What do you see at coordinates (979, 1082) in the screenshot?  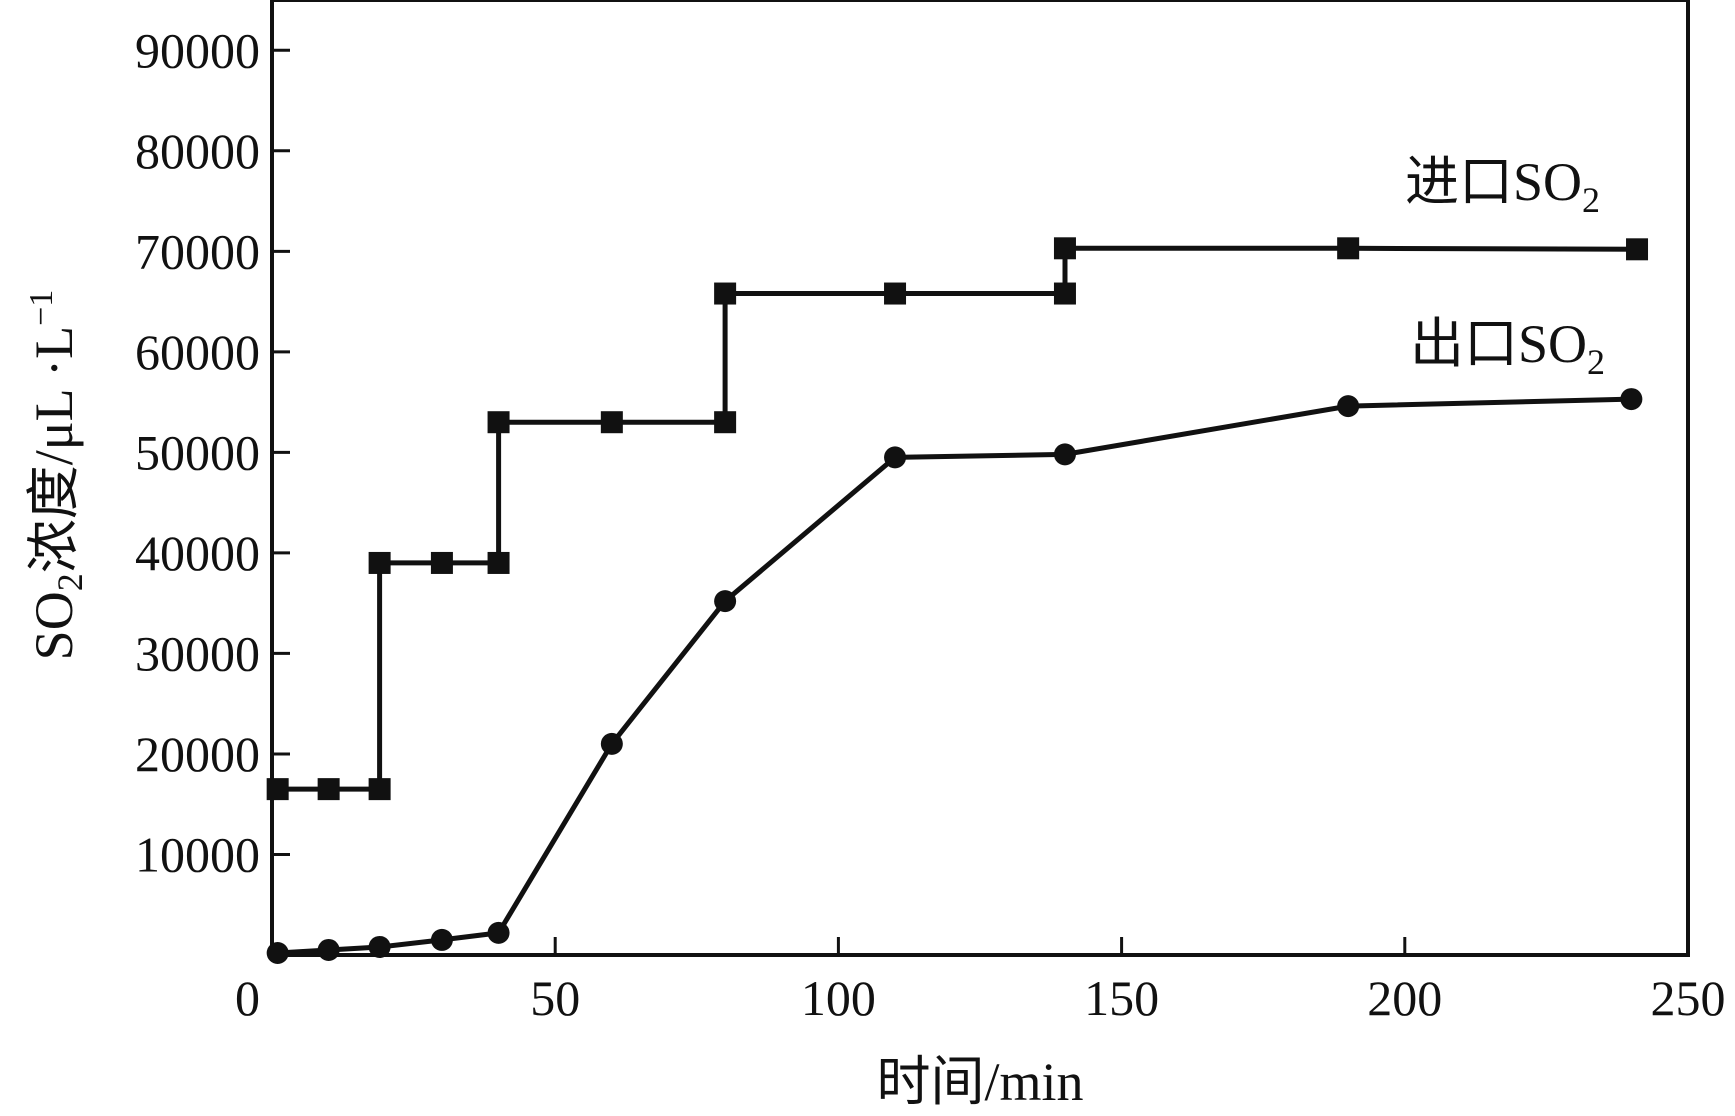 I see `x-axis-title: 时间/min` at bounding box center [979, 1082].